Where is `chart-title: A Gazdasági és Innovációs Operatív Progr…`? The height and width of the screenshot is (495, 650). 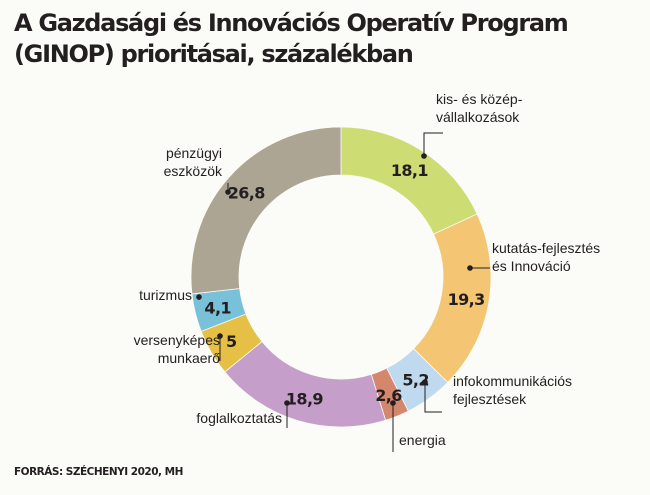
chart-title: A Gazdasági és Innovációs Operatív Progr… is located at coordinates (291, 38).